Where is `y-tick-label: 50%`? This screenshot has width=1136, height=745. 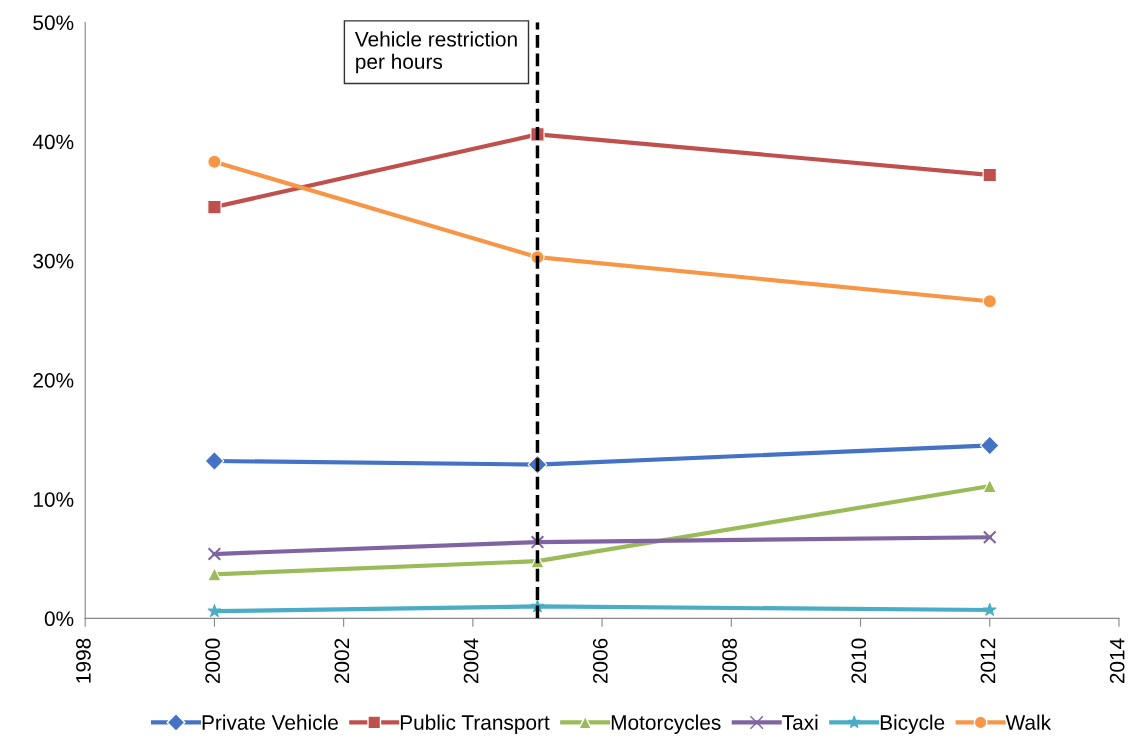
y-tick-label: 50% is located at coordinates (53, 23).